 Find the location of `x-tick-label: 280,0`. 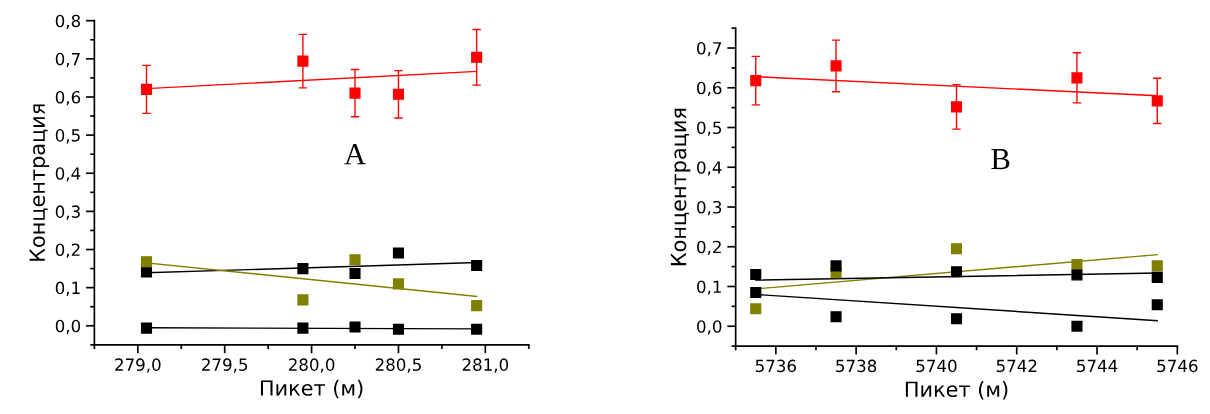

x-tick-label: 280,0 is located at coordinates (311, 365).